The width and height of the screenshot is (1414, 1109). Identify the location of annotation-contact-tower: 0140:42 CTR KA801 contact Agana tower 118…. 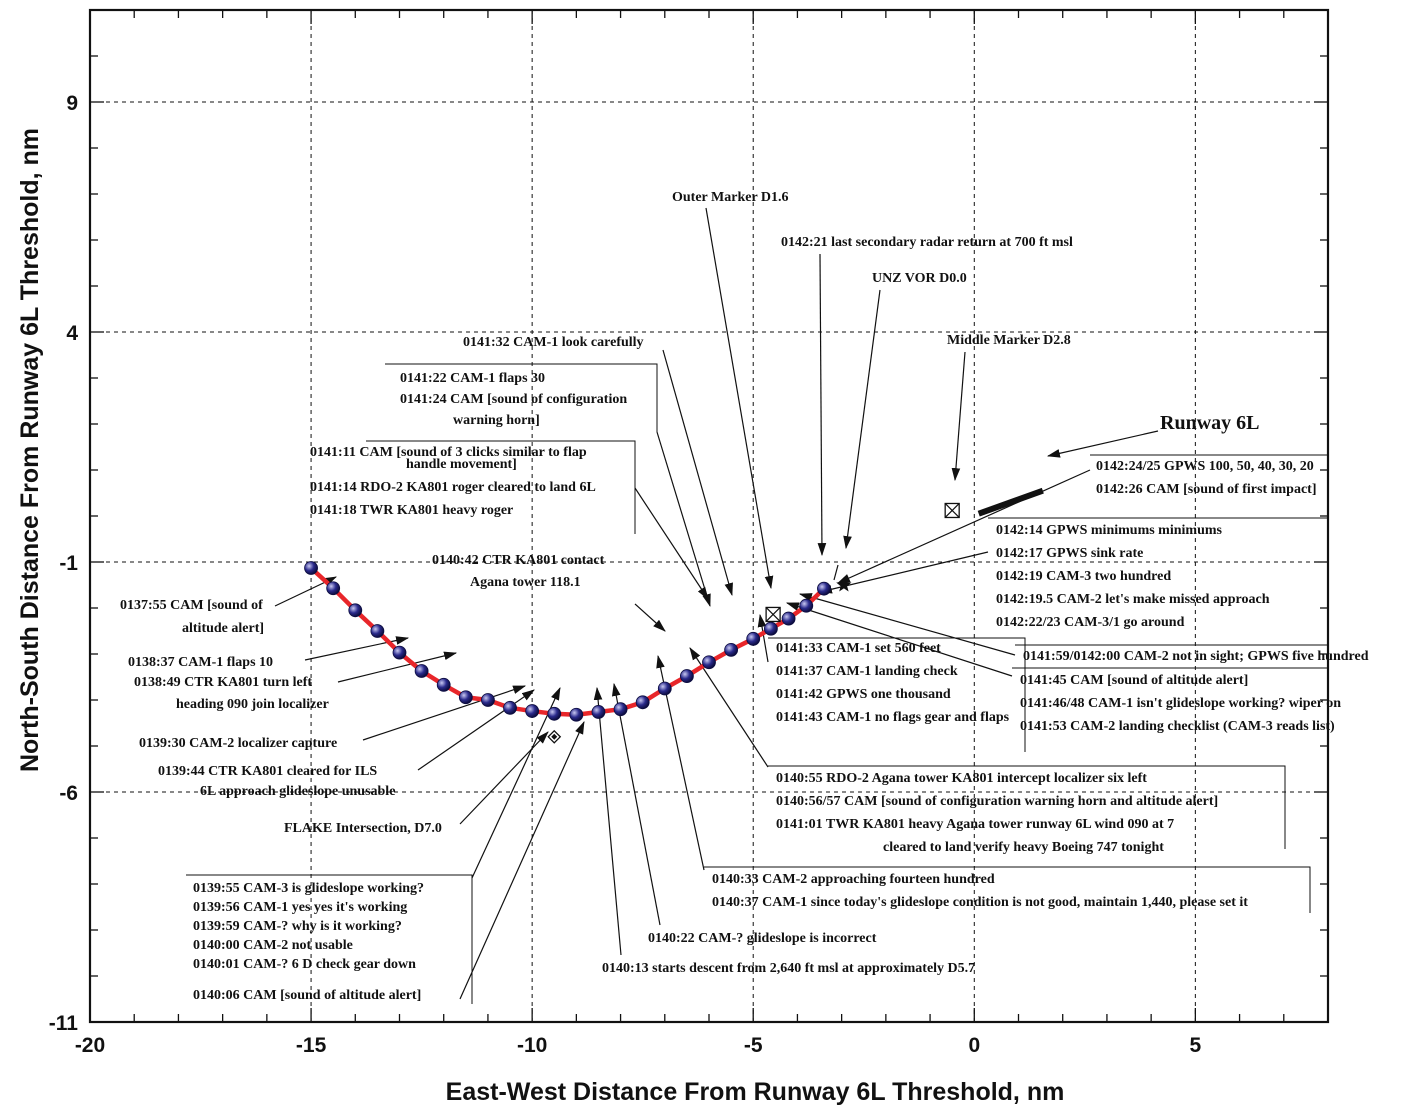
(518, 571).